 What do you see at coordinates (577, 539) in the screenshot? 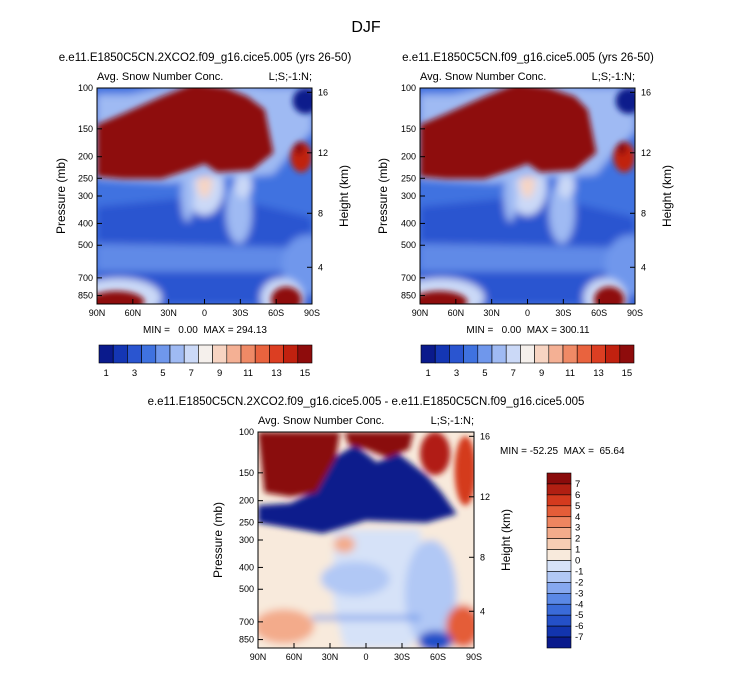
I see `colorbar-label: 2` at bounding box center [577, 539].